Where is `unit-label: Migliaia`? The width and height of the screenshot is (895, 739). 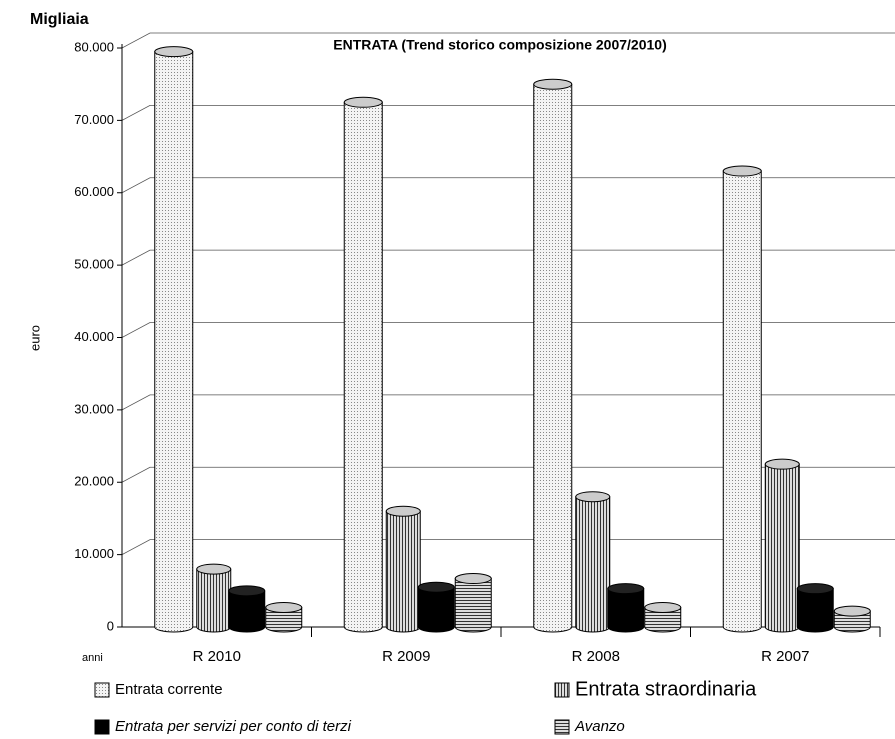
unit-label: Migliaia is located at coordinates (59, 19).